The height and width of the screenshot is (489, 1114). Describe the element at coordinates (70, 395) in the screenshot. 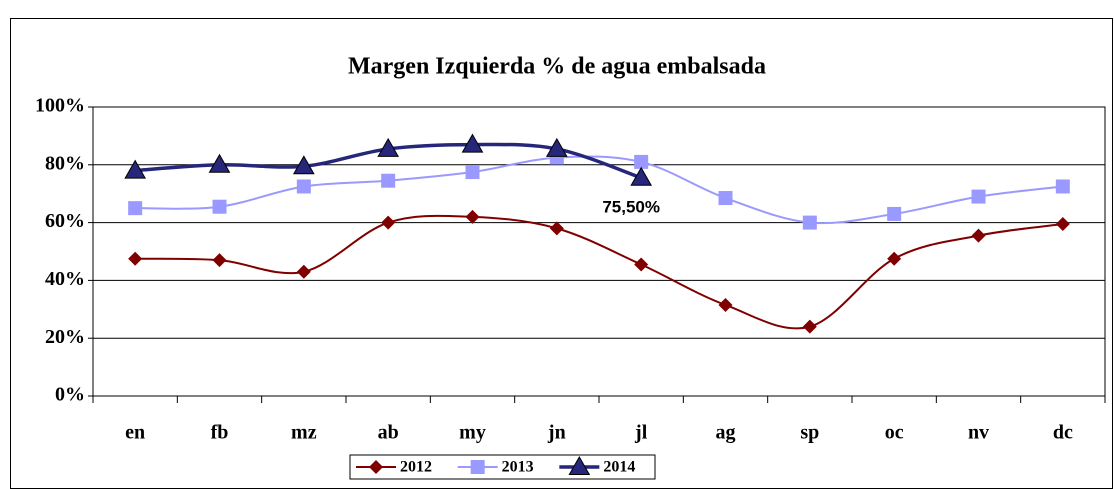

I see `y-tick-label: 0%` at that location.